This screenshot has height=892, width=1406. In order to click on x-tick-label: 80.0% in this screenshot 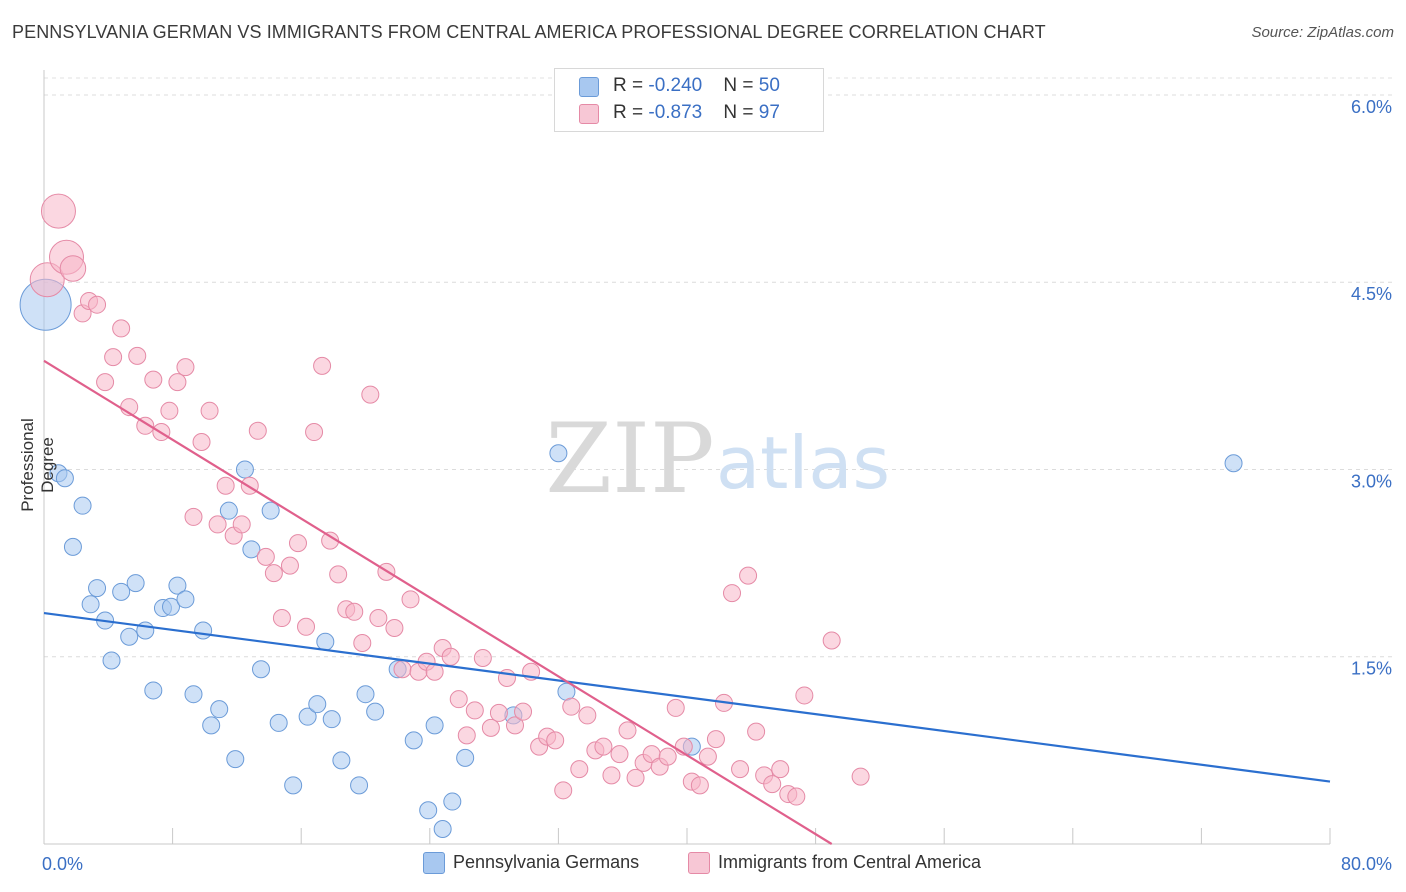, I will do `click(1366, 864)`.